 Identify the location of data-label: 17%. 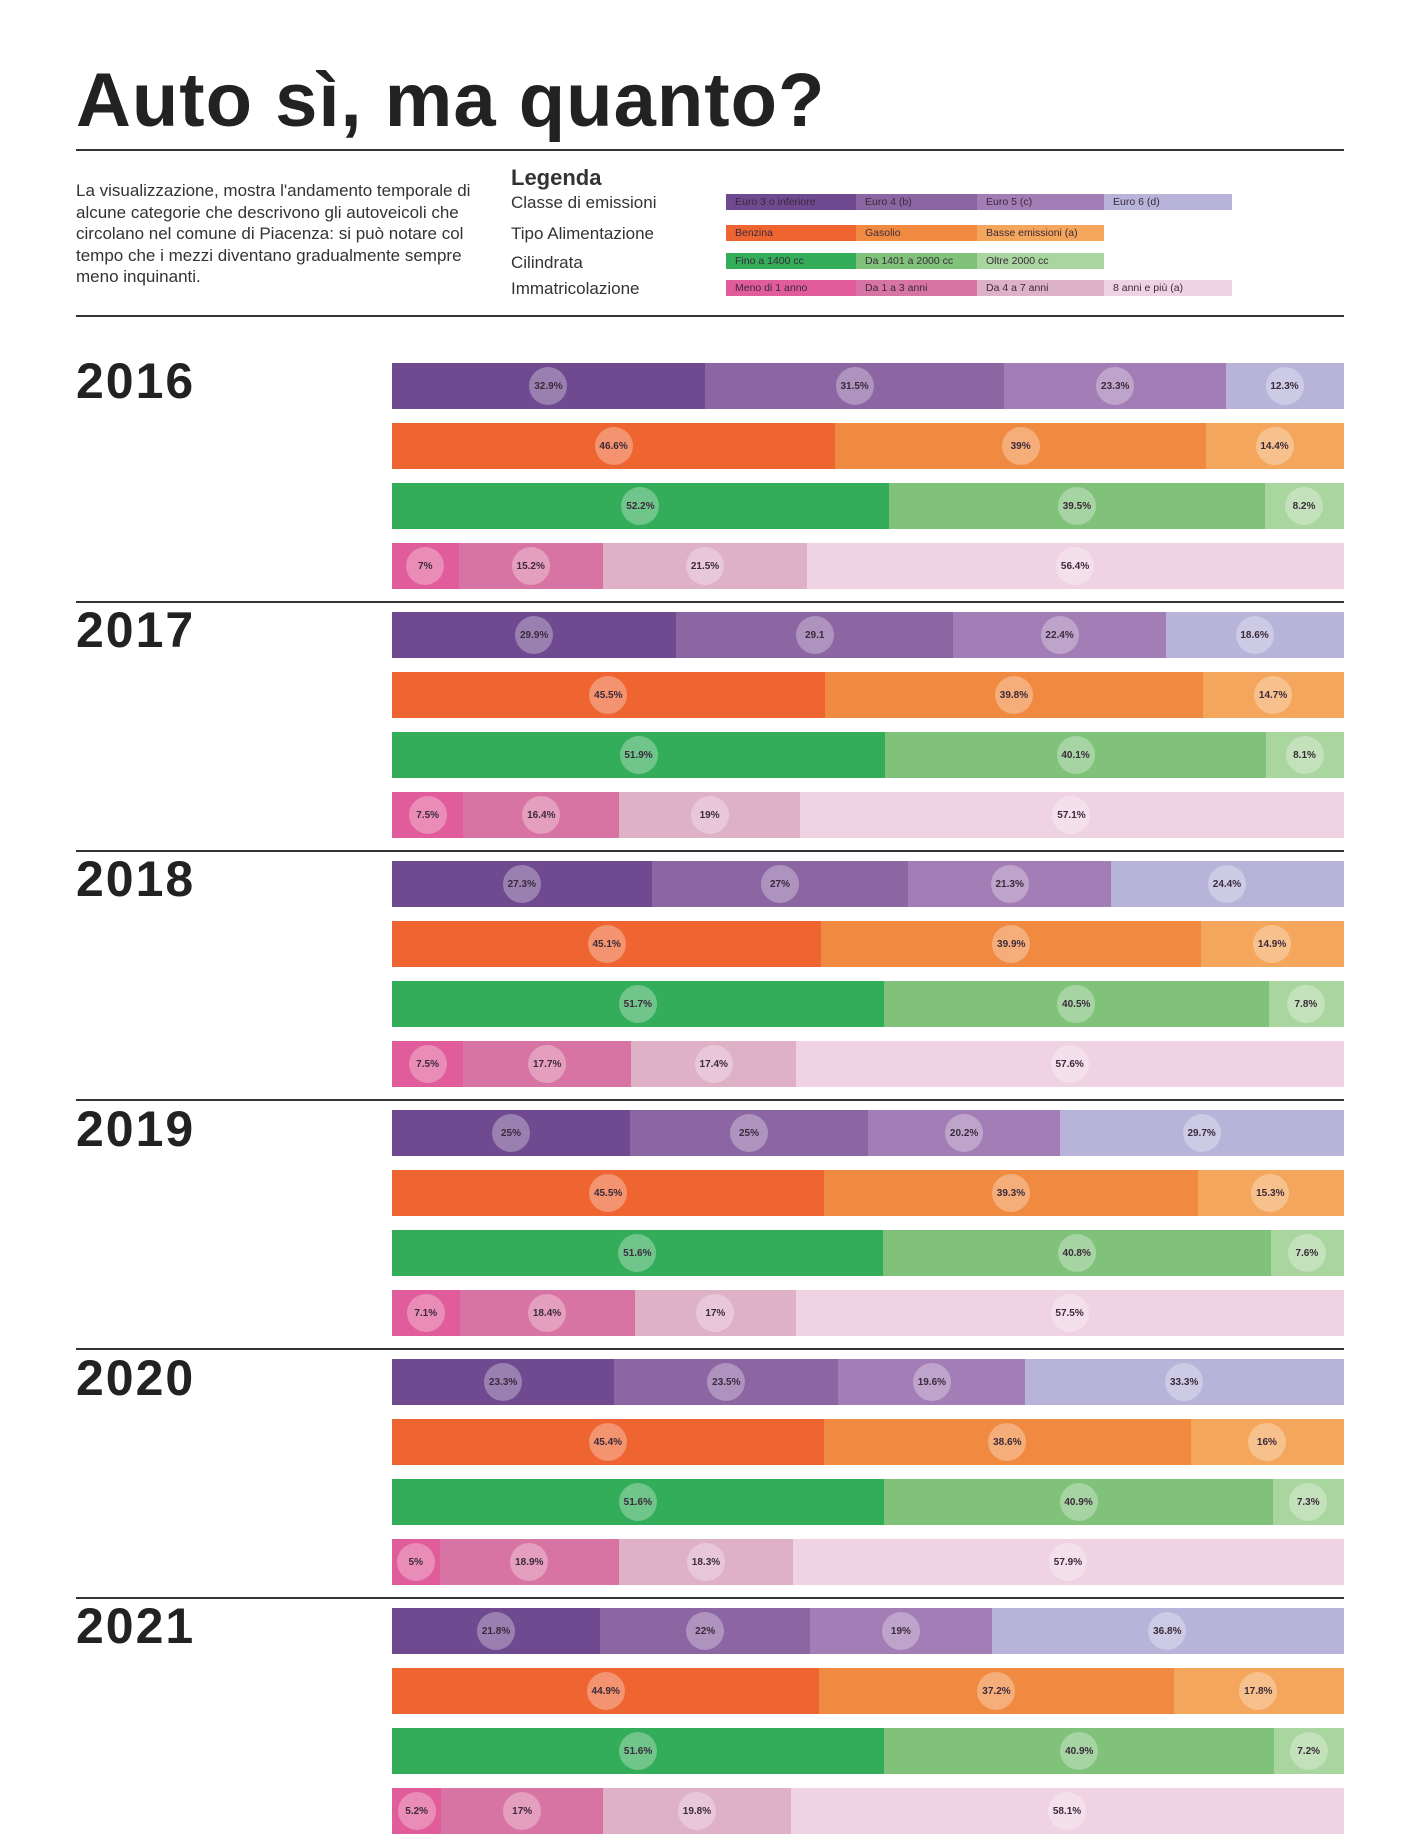
(715, 1313).